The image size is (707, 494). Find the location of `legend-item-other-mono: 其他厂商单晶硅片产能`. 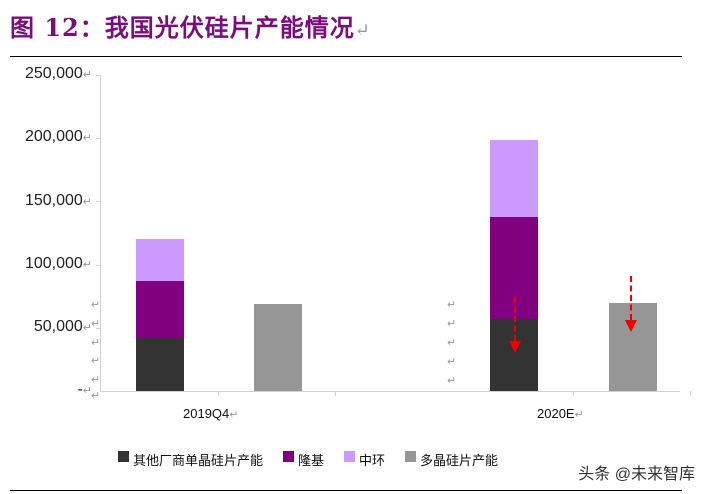

legend-item-other-mono: 其他厂商单晶硅片产能 is located at coordinates (190, 459).